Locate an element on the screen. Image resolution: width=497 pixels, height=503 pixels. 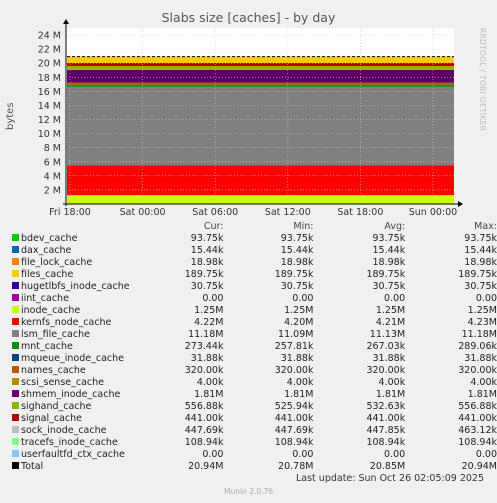
legend-max-value: 463.12k is located at coordinates (477, 430).